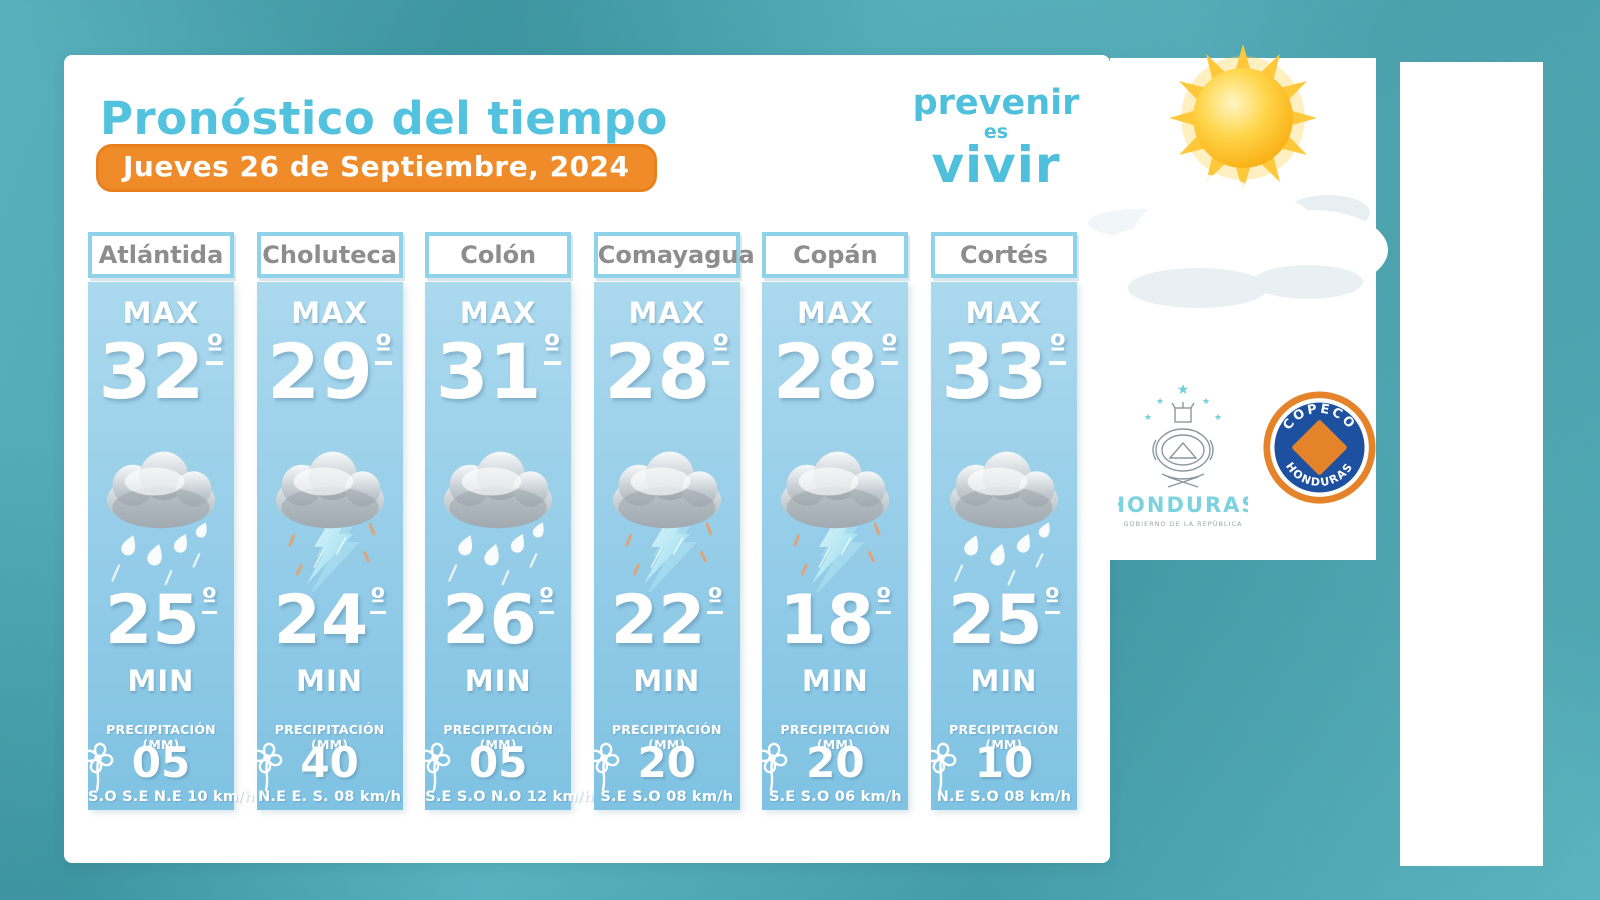 The height and width of the screenshot is (900, 1600). Describe the element at coordinates (488, 371) in the screenshot. I see `max-temp-value: 31` at that location.